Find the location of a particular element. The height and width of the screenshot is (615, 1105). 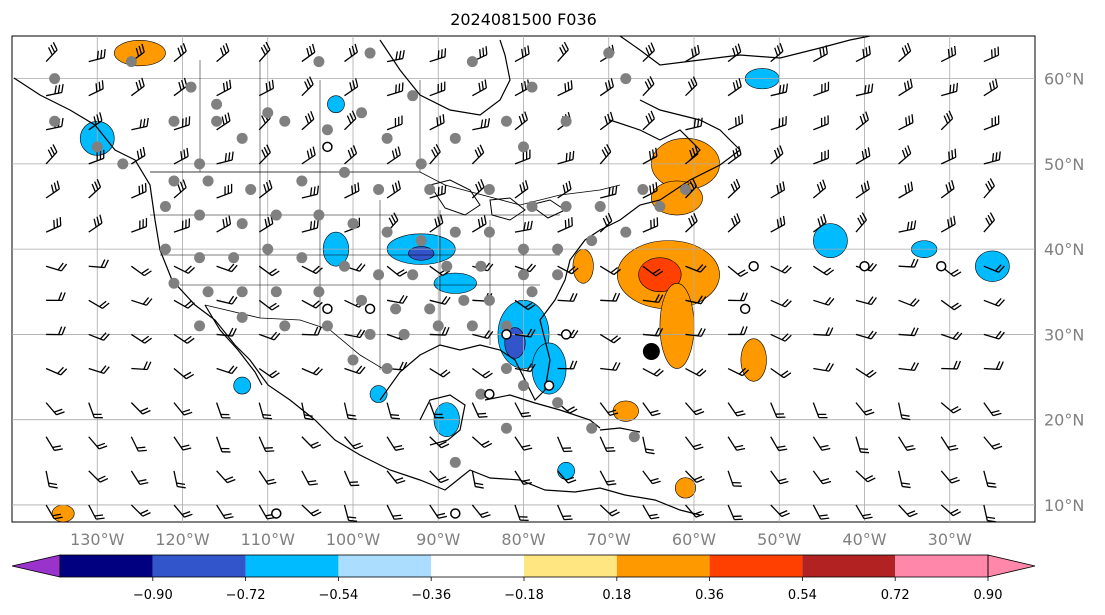

latitude-label: 30°N is located at coordinates (1064, 334).